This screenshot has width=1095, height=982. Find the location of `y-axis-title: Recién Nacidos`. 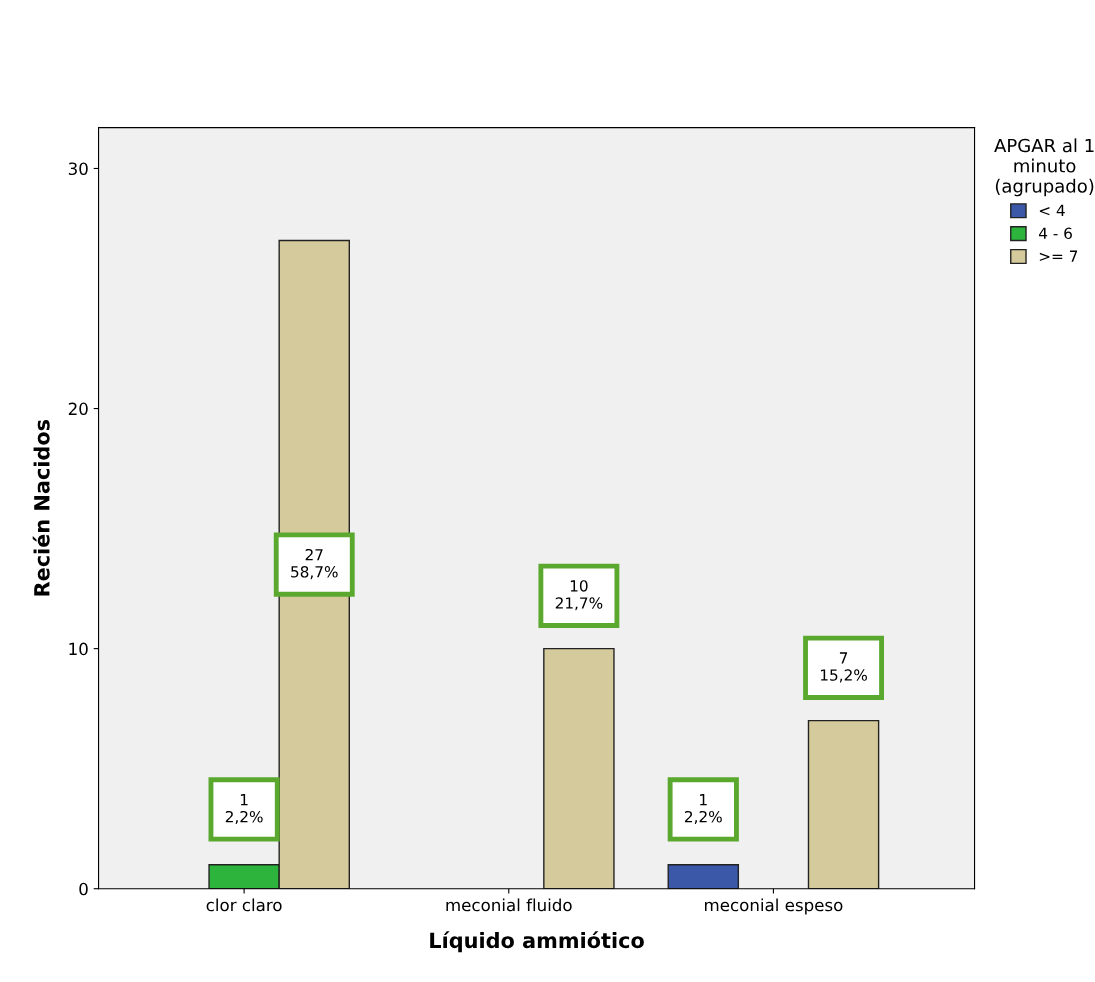

y-axis-title: Recién Nacidos is located at coordinates (41, 507).